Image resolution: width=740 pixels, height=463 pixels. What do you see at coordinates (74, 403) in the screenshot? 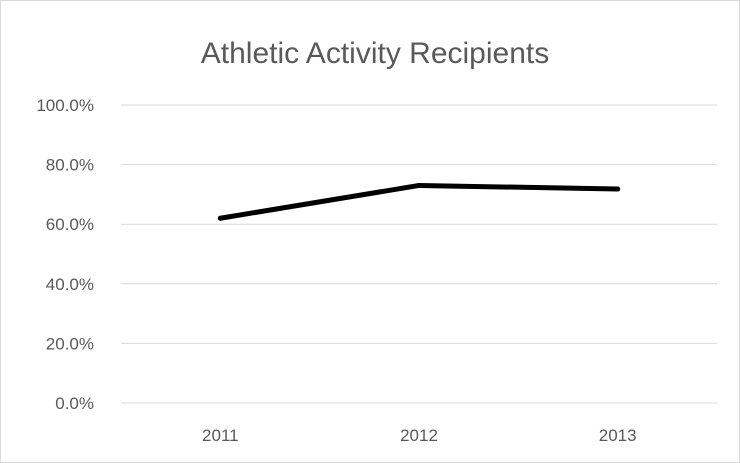
I see `y-tick-label: 0.0%` at bounding box center [74, 403].